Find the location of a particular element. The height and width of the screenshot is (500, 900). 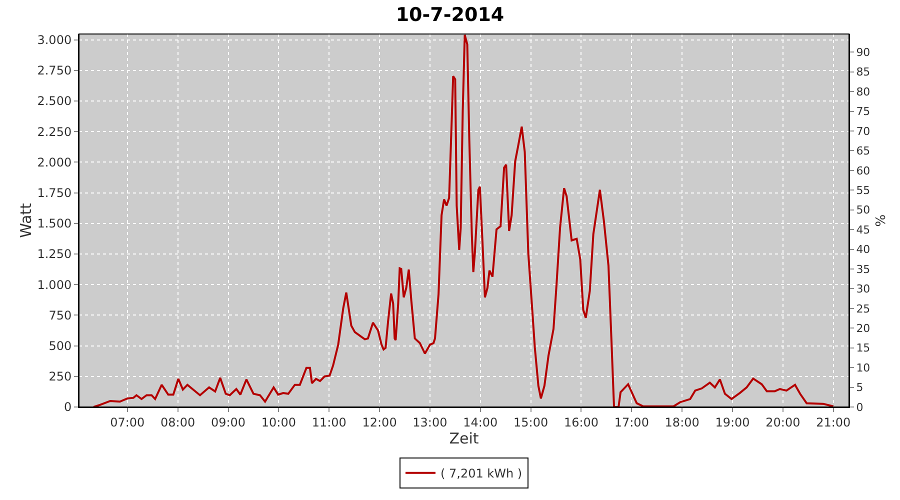

y-axis-title: Watt is located at coordinates (26, 220).